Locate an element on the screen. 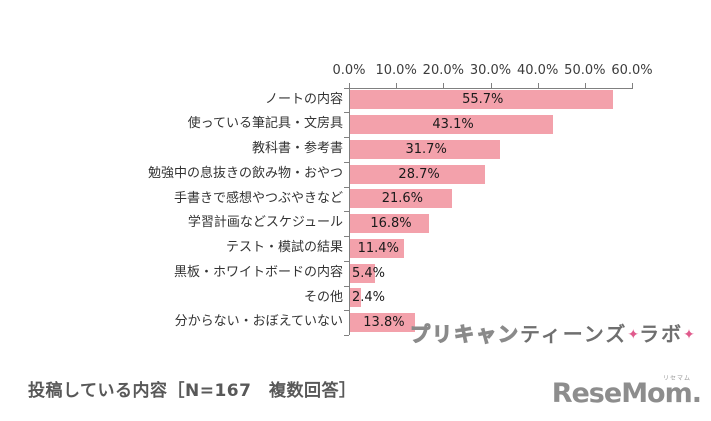 This screenshot has width=711, height=421. bar: 5.4% is located at coordinates (367, 273).